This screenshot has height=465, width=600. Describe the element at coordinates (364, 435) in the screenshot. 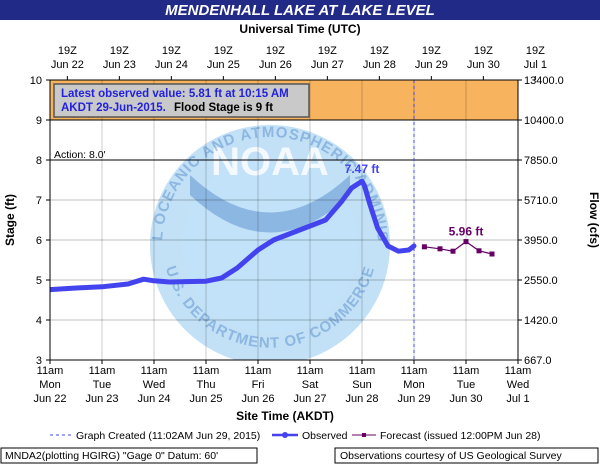

I see `legend-forecast-marker` at that location.